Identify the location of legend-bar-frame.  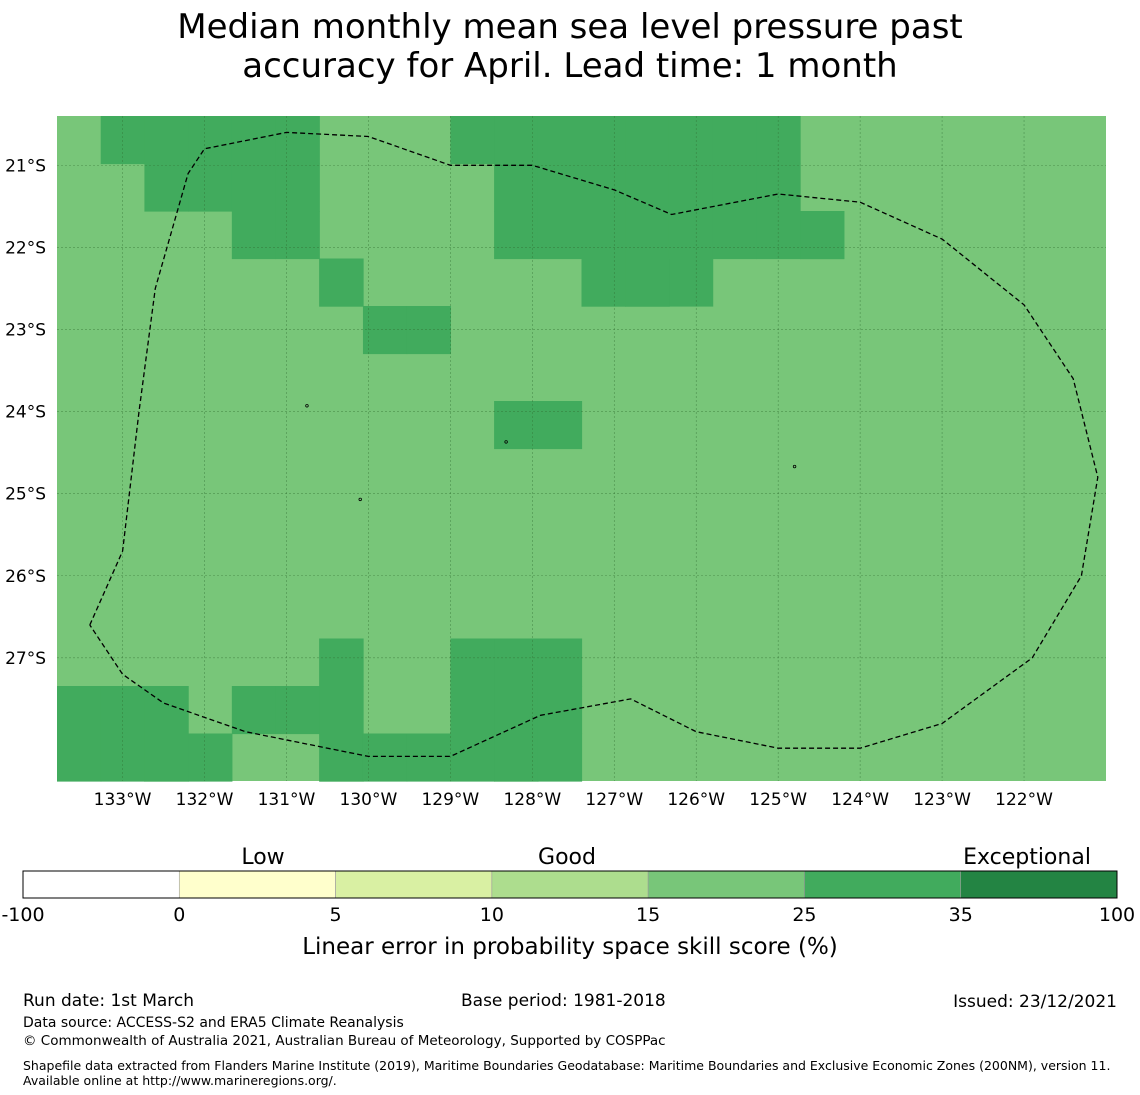
(570, 884).